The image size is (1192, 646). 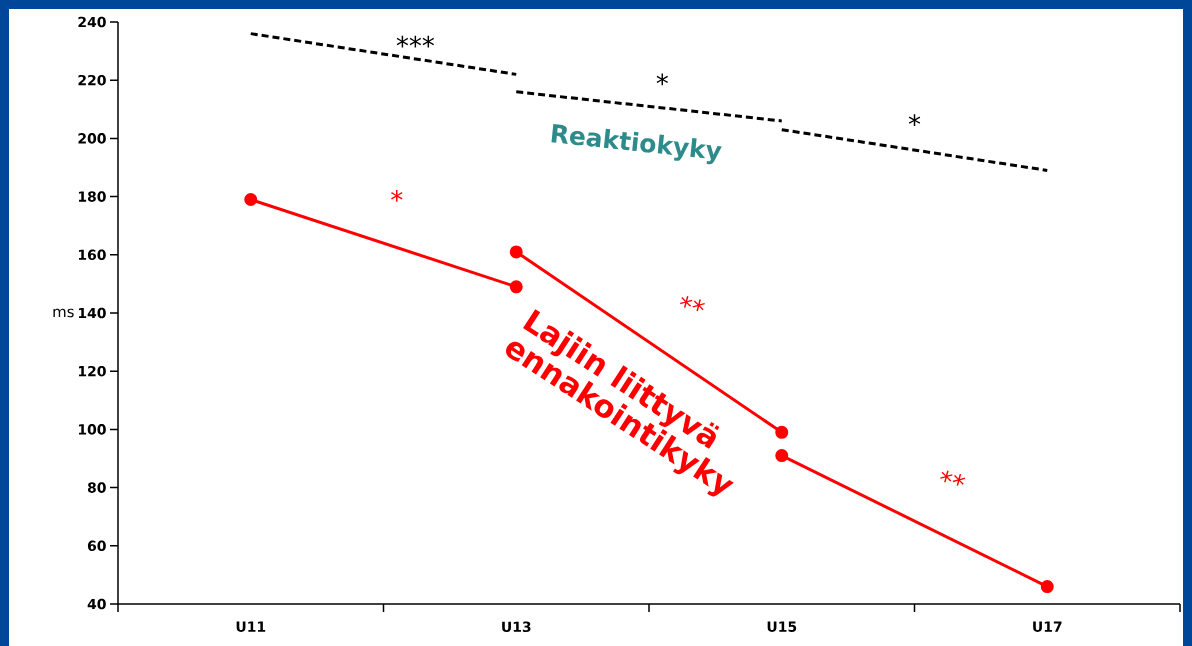 I want to click on annotation: Reaktiokyky, so click(x=636, y=144).